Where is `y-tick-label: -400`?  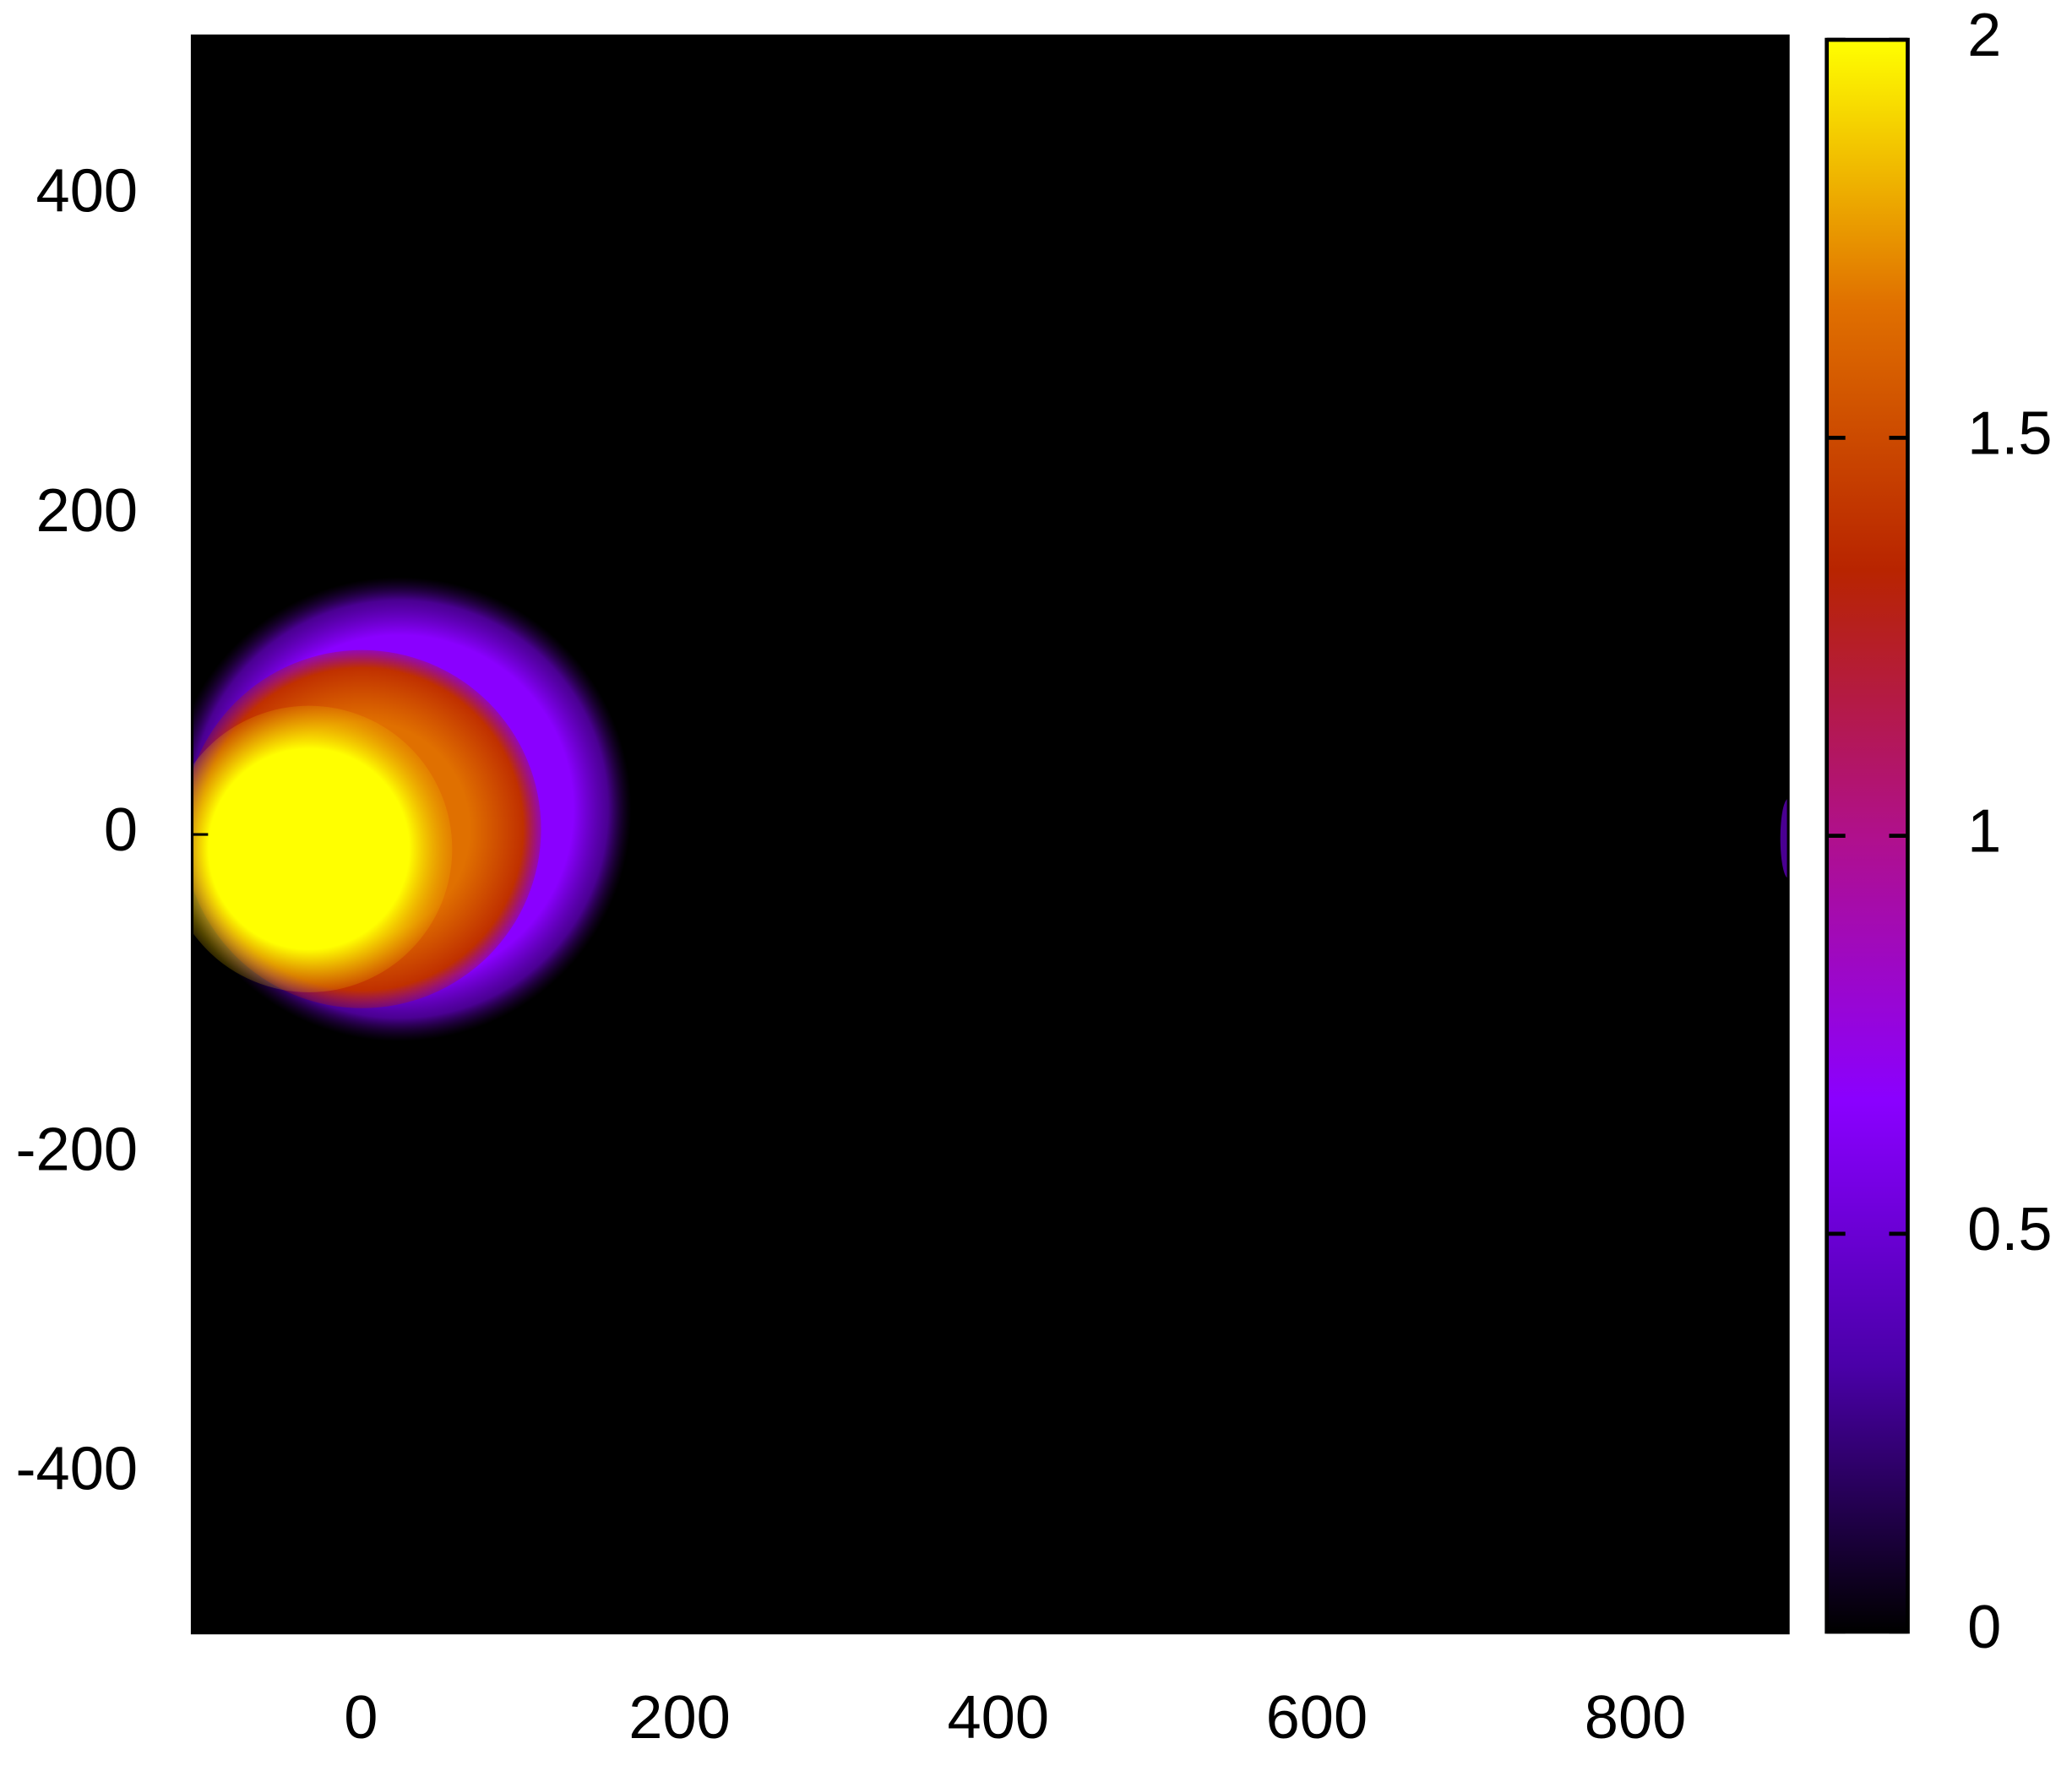
y-tick-label: -400 is located at coordinates (76, 1469).